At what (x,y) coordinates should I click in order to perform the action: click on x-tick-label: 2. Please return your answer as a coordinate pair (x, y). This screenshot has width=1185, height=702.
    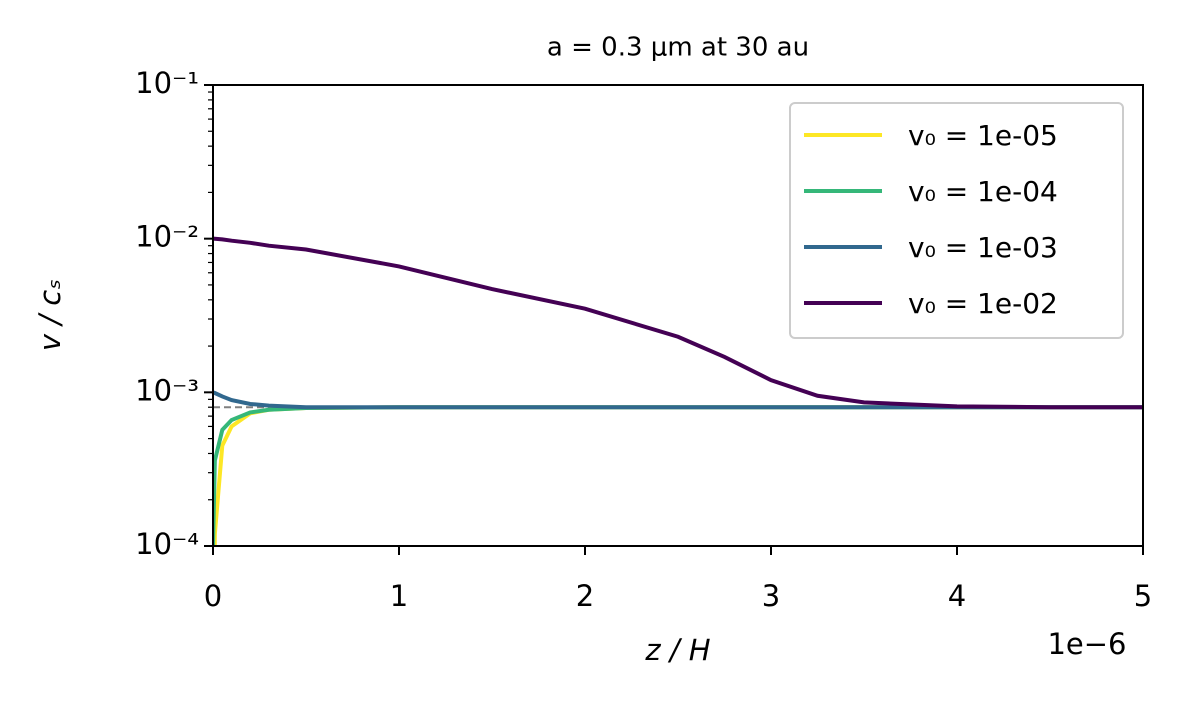
    Looking at the image, I should click on (585, 596).